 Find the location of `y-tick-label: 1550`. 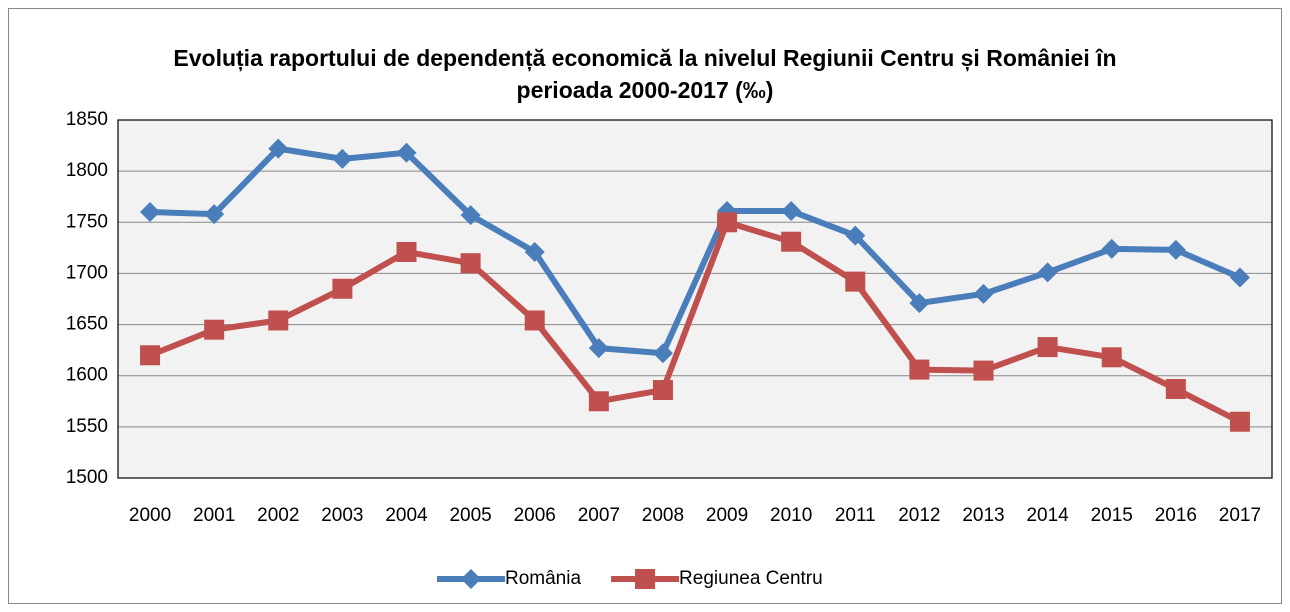

y-tick-label: 1550 is located at coordinates (87, 426).